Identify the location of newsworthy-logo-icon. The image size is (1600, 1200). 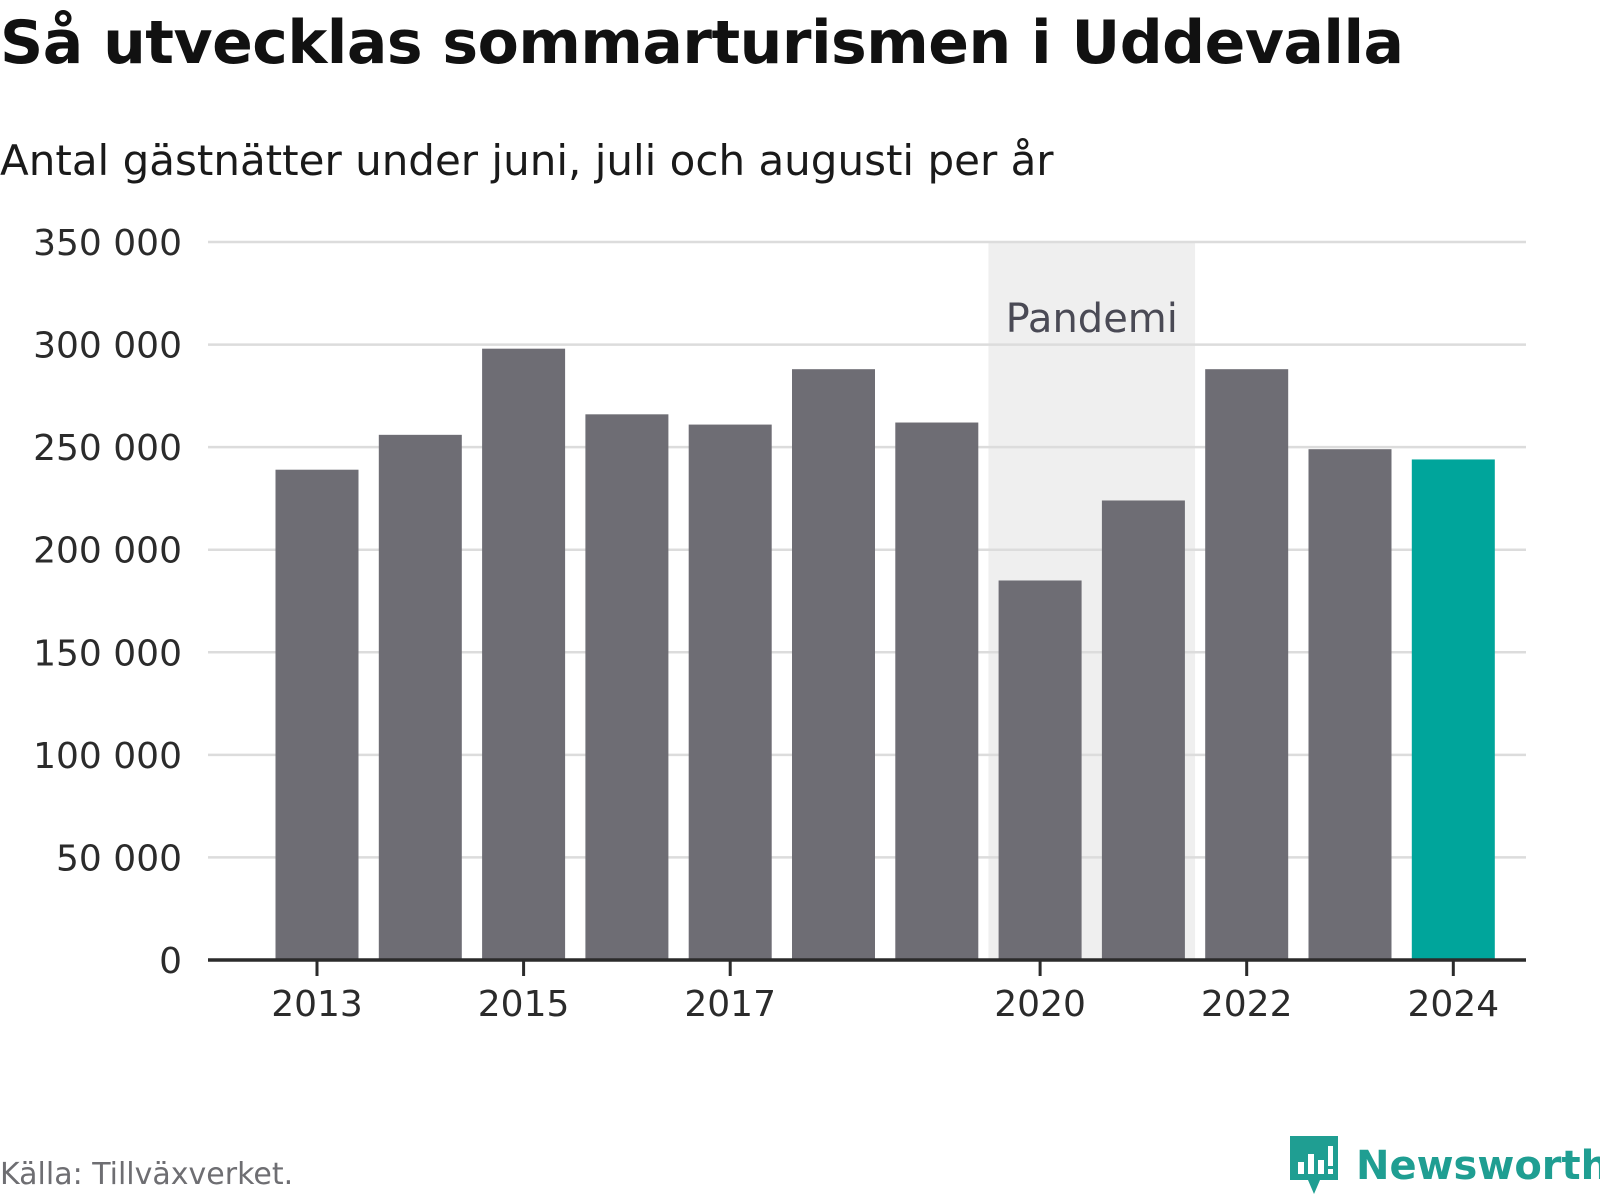
(1314, 1165).